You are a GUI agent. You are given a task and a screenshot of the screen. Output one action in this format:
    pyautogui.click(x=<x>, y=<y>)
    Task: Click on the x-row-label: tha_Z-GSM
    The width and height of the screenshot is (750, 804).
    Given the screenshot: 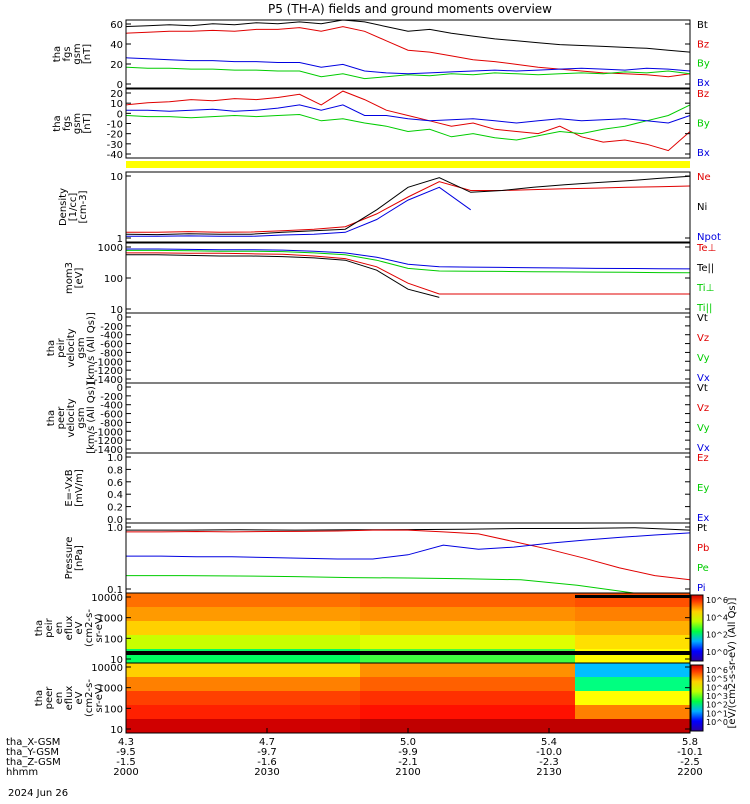 What is the action you would take?
    pyautogui.click(x=33, y=762)
    